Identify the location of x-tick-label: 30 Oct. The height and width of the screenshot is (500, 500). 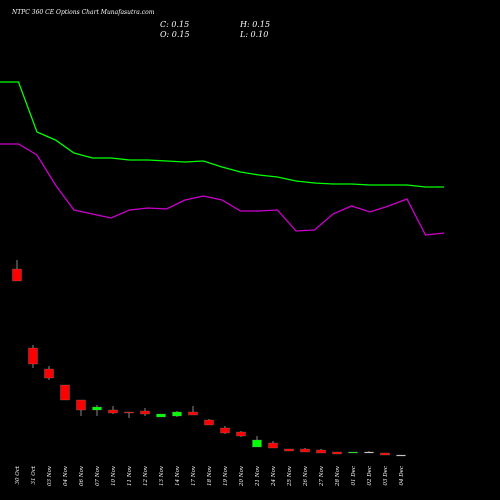
(18, 474).